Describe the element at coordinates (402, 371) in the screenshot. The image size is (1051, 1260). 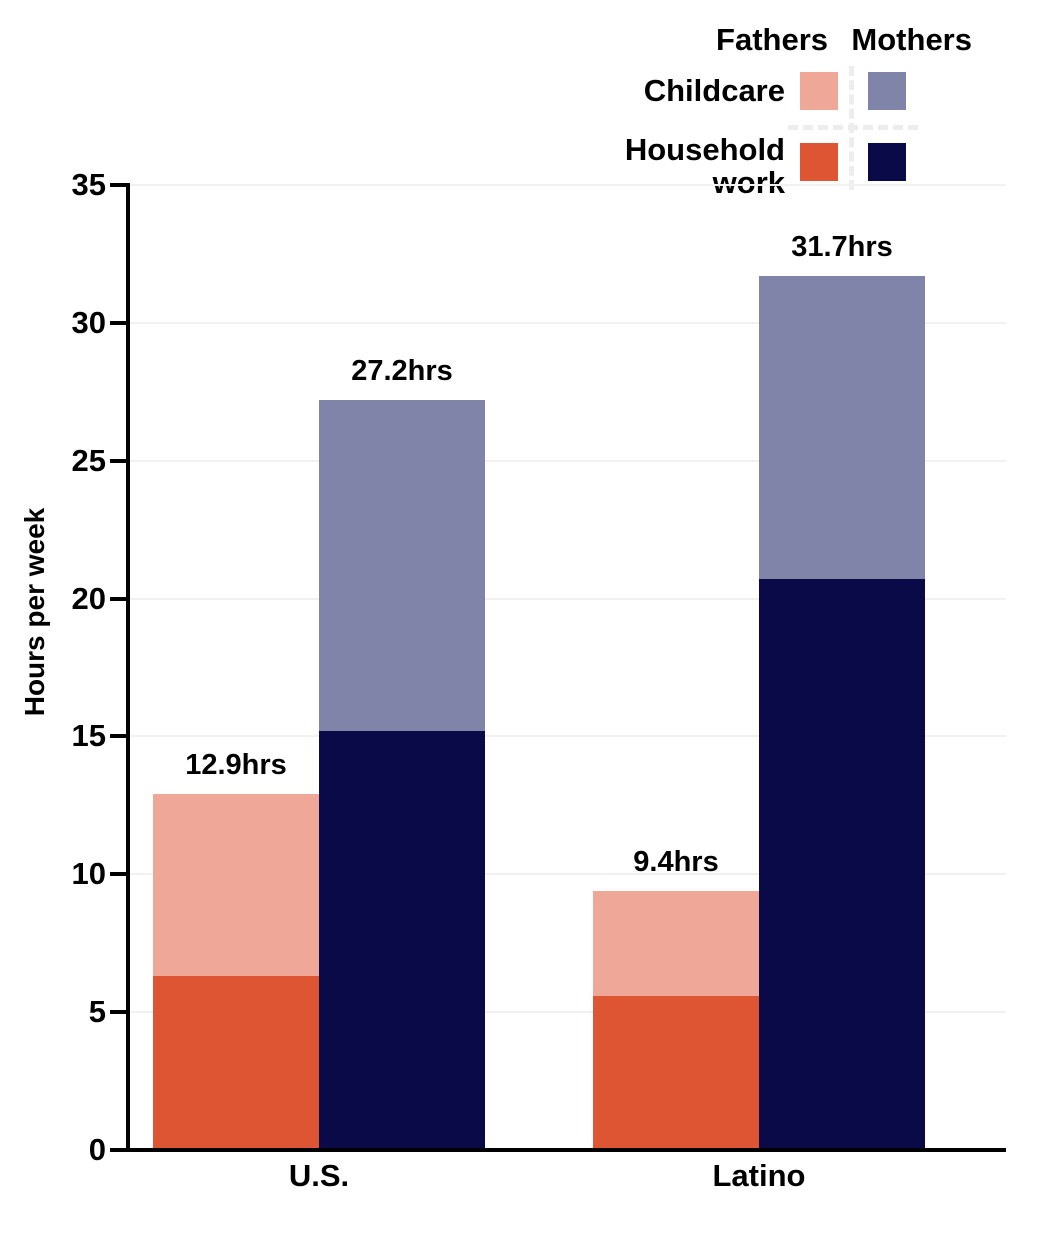
I see `bar-total-label: 27.2hrs` at that location.